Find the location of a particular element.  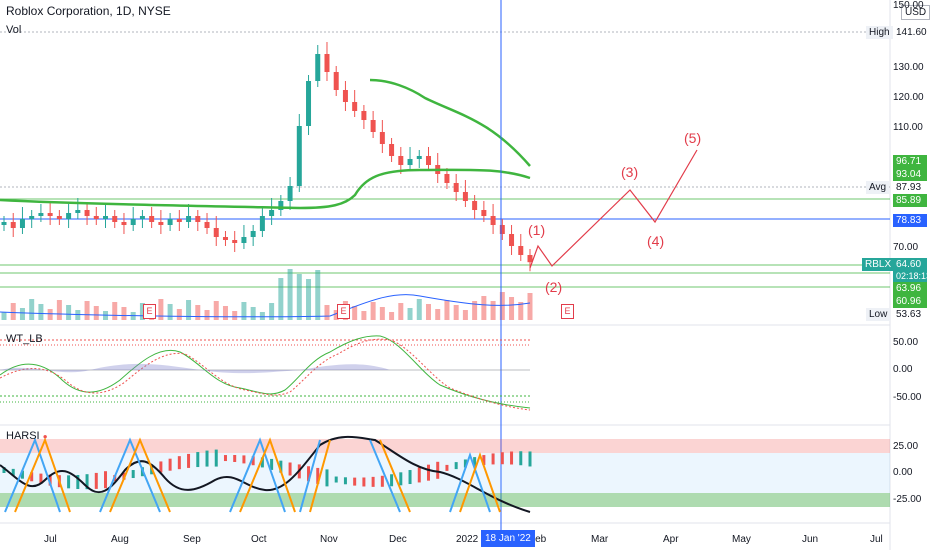

avg-value-tag: 87.93 is located at coordinates (909, 187).